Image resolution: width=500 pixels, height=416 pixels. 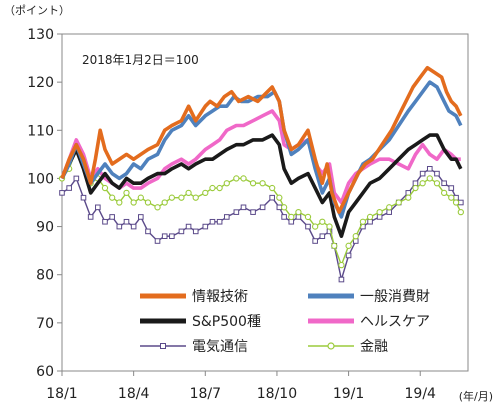 I want to click on y-tick-label: 120, so click(x=40, y=83).